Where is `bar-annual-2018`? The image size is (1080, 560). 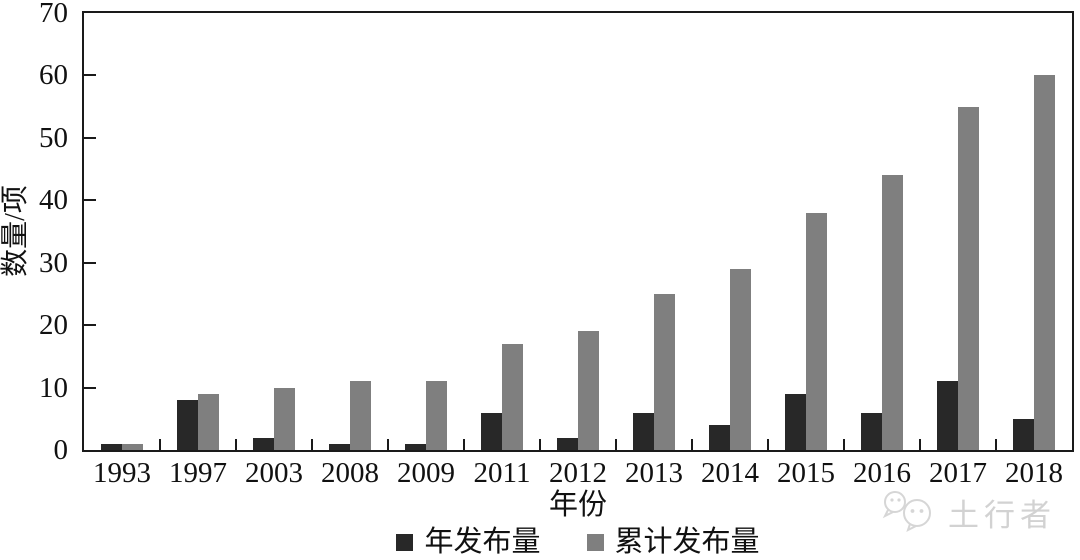
bar-annual-2018 is located at coordinates (1023, 434).